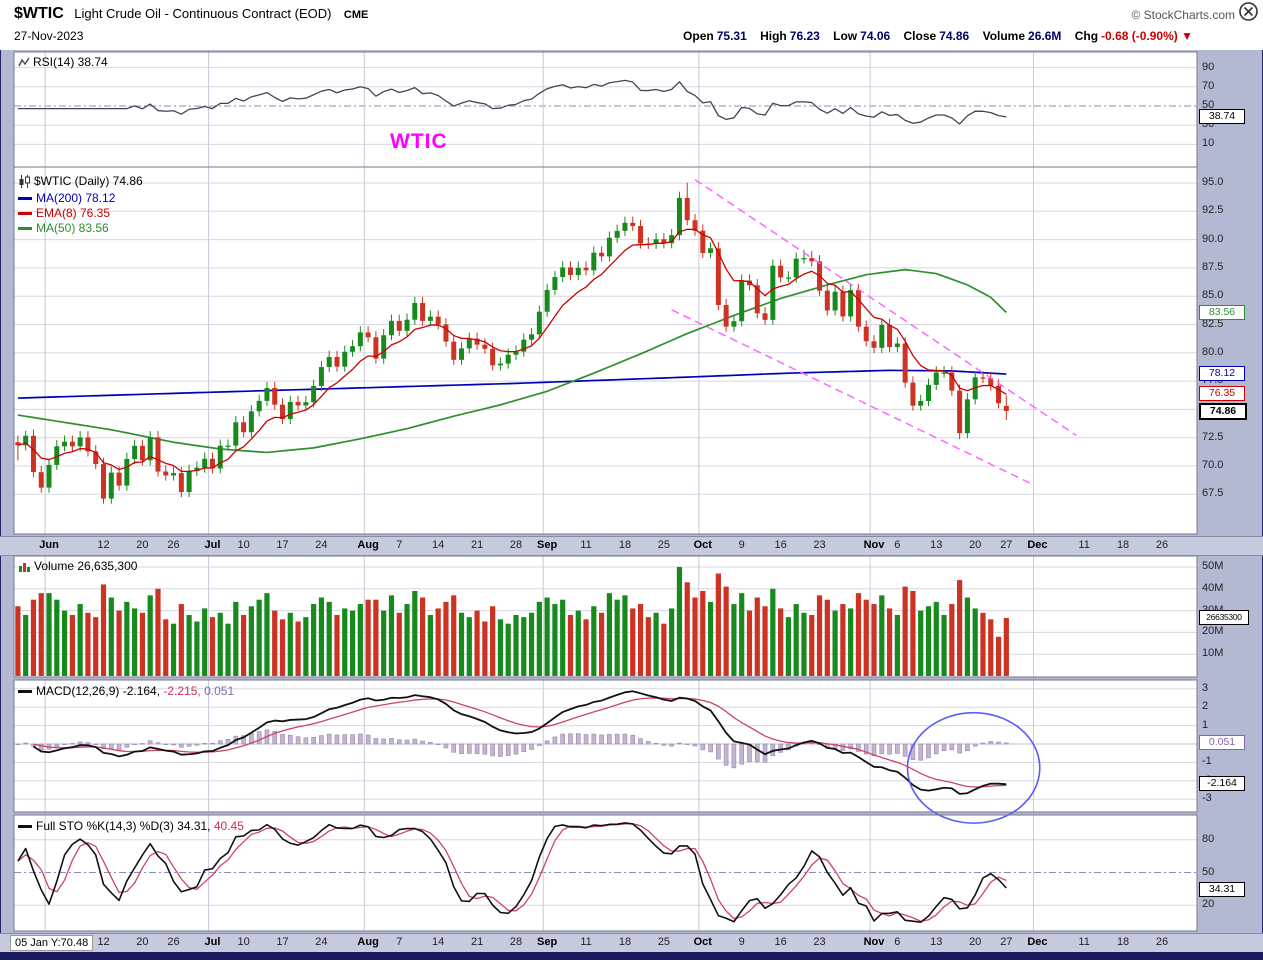  Describe the element at coordinates (1248, 11) in the screenshot. I see `close-icon` at that location.